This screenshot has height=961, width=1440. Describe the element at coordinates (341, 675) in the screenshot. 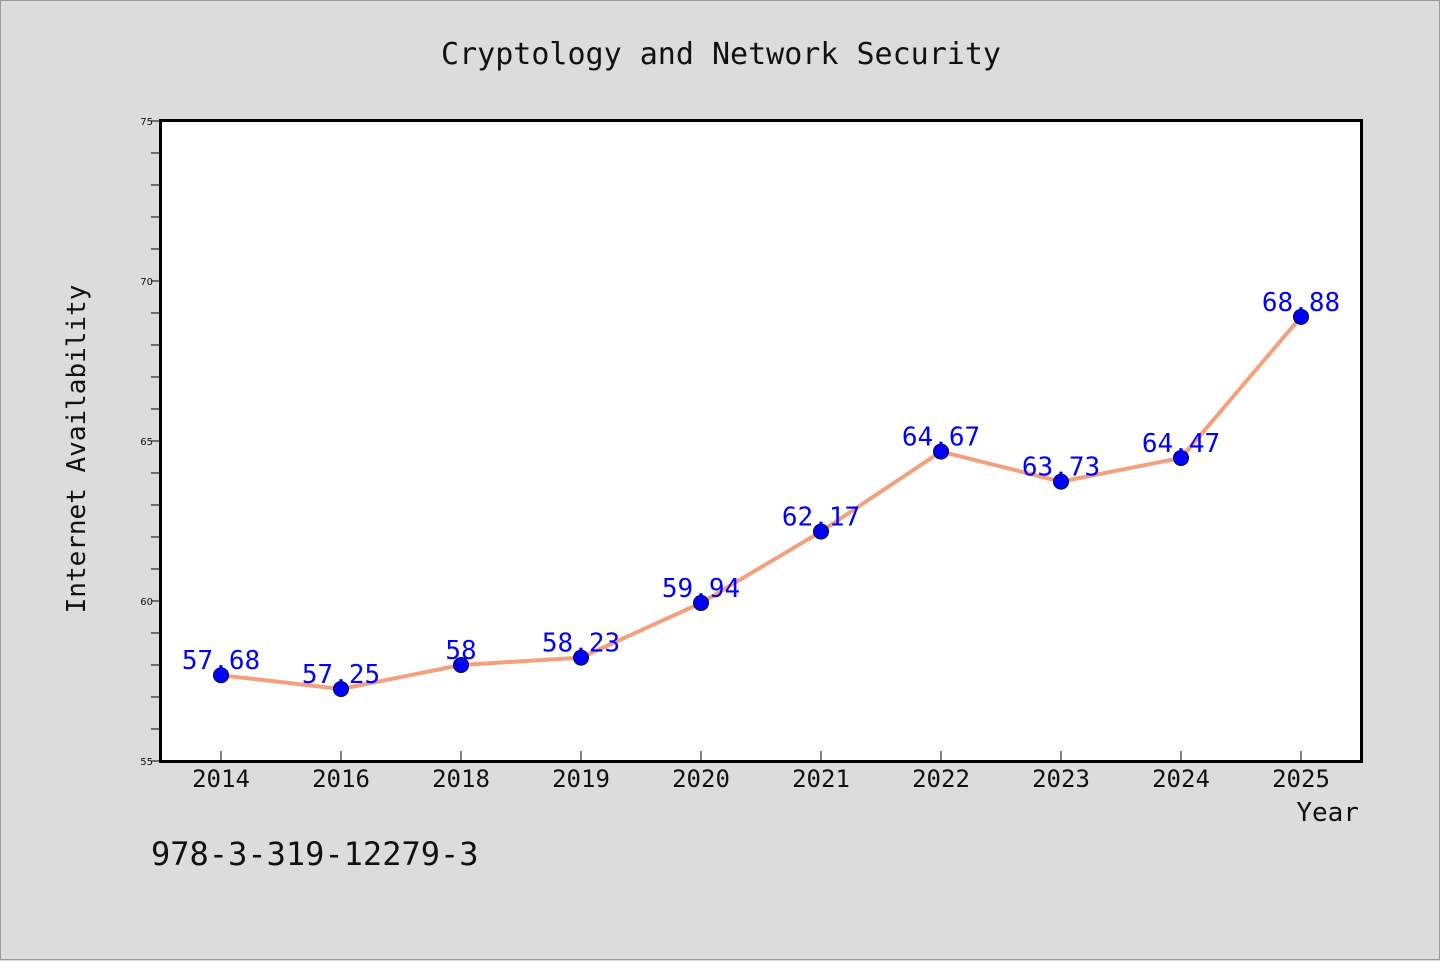

I see `data-label: 57.25` at that location.